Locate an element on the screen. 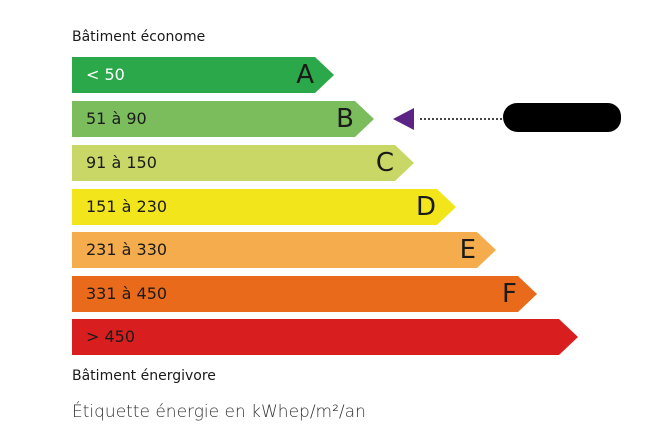 The image size is (667, 441). energy-class-f: 331 à 450 F is located at coordinates (304, 294).